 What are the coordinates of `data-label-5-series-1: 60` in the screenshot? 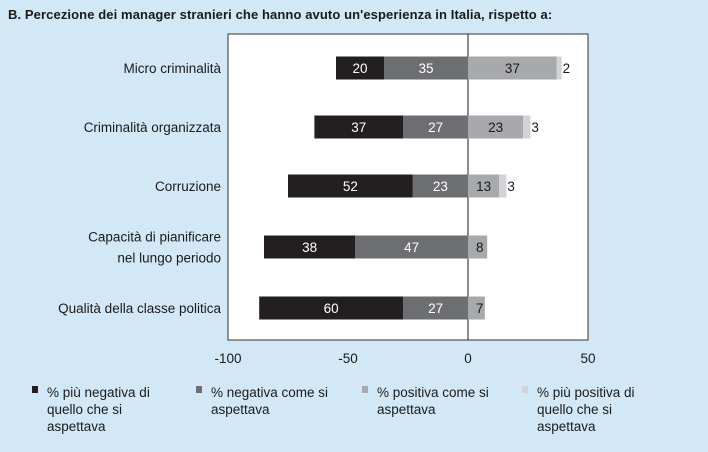 It's located at (331, 308).